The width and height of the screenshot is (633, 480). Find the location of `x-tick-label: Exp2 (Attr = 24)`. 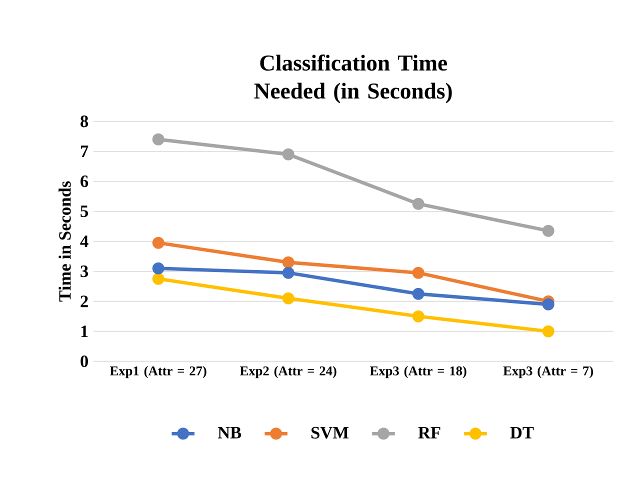

x-tick-label: Exp2 (Attr = 24) is located at coordinates (288, 372).